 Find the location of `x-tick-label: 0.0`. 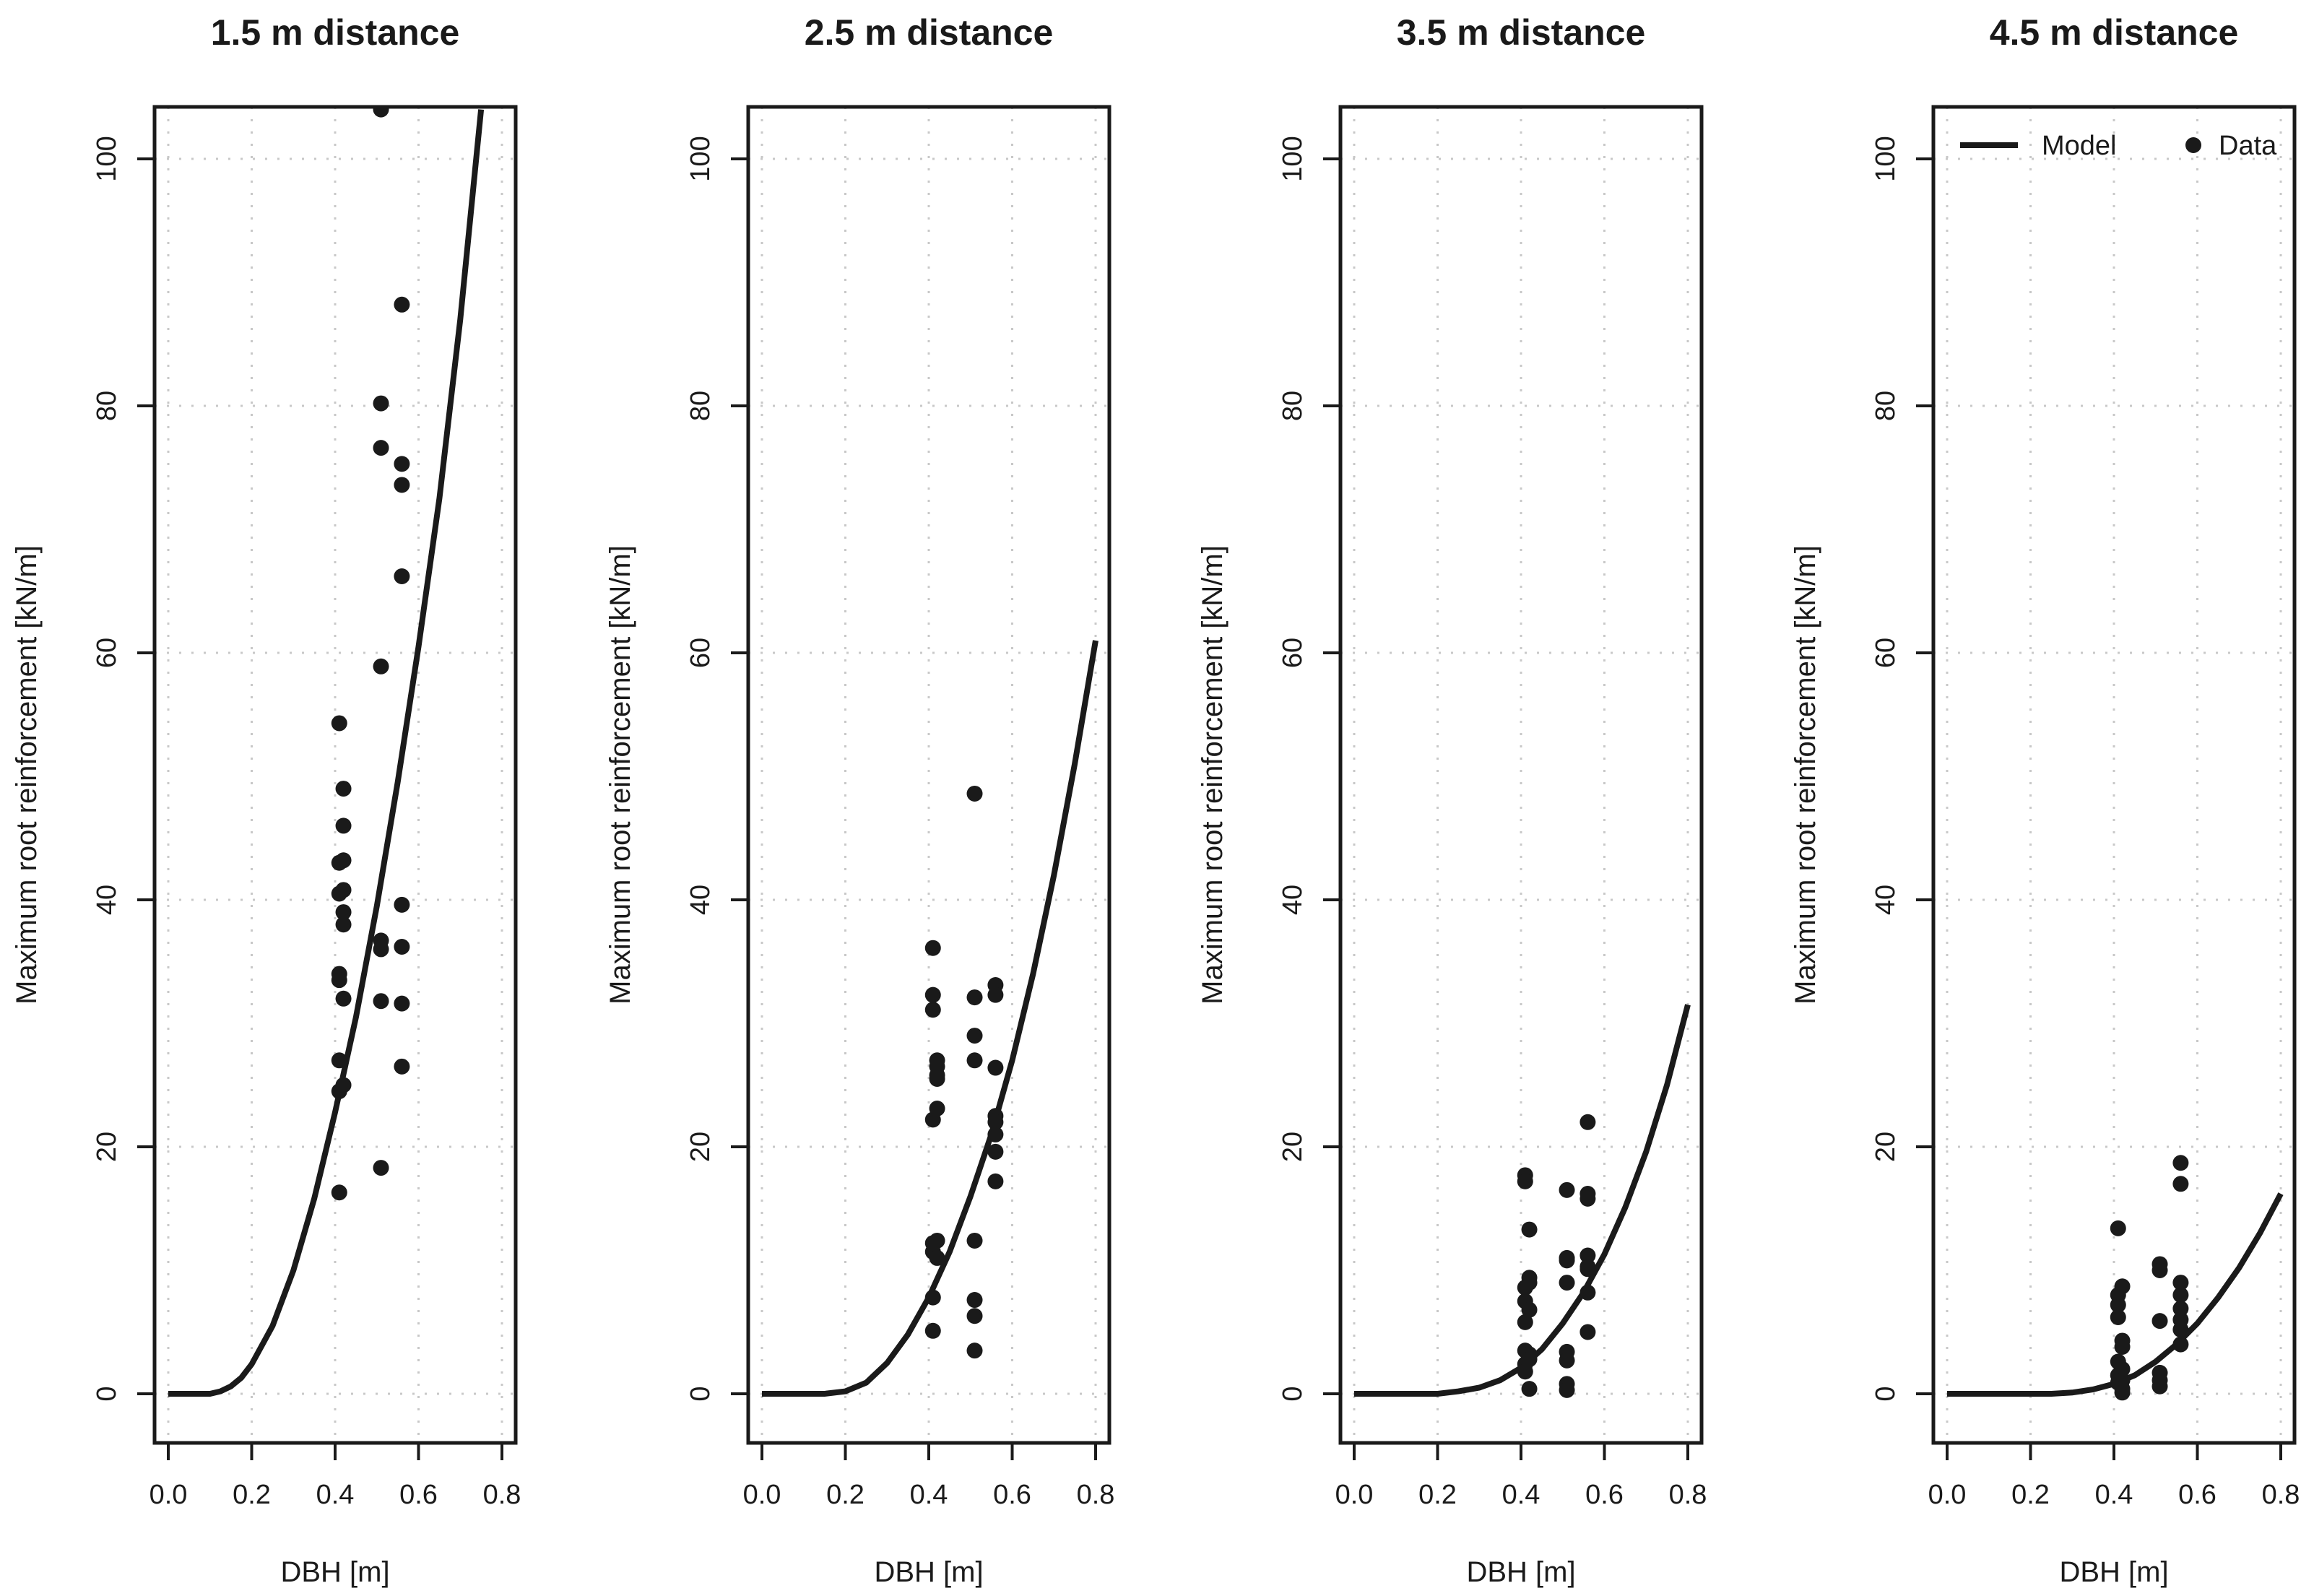

x-tick-label: 0.0 is located at coordinates (169, 1495).